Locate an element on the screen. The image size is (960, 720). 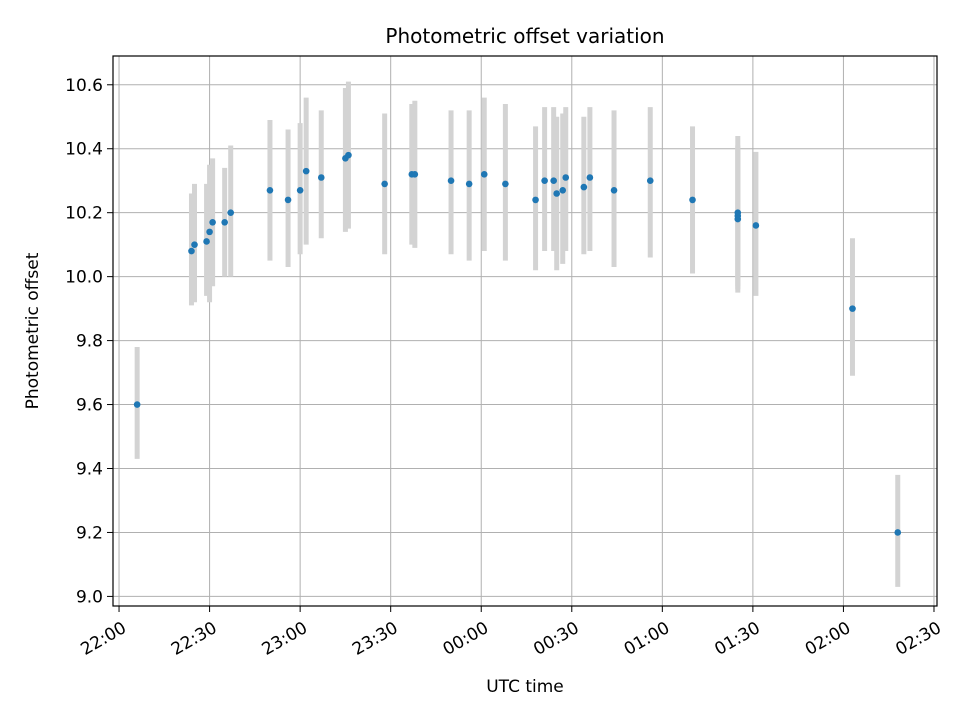
y-tick-label: 9.8 is located at coordinates (89, 342).